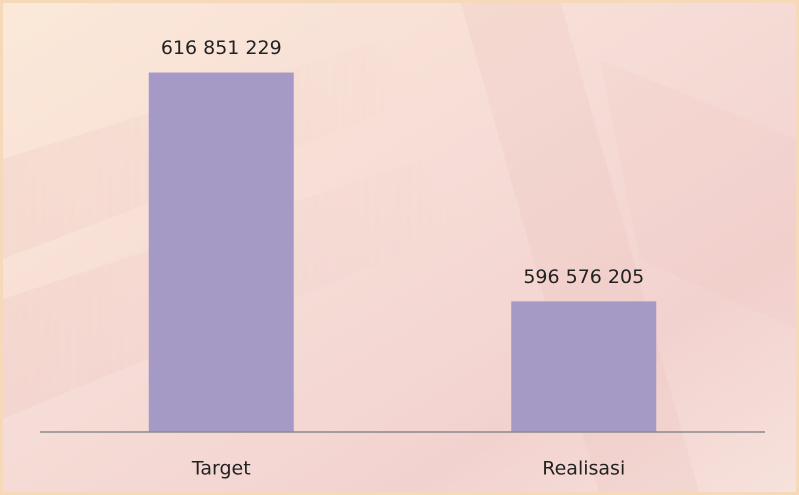  What do you see at coordinates (583, 277) in the screenshot?
I see `value-label: 596 576 205` at bounding box center [583, 277].